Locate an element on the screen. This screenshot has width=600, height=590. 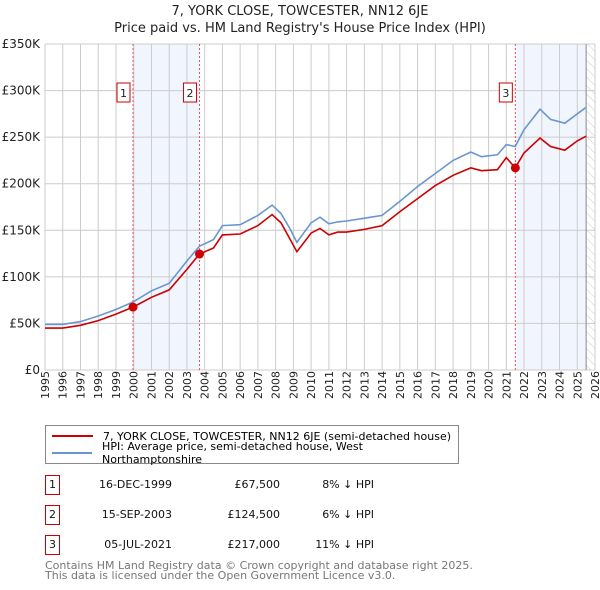
transaction-row: 2 15-SEP-2003 £124,500 6% ↓ HPI is located at coordinates (255, 515).